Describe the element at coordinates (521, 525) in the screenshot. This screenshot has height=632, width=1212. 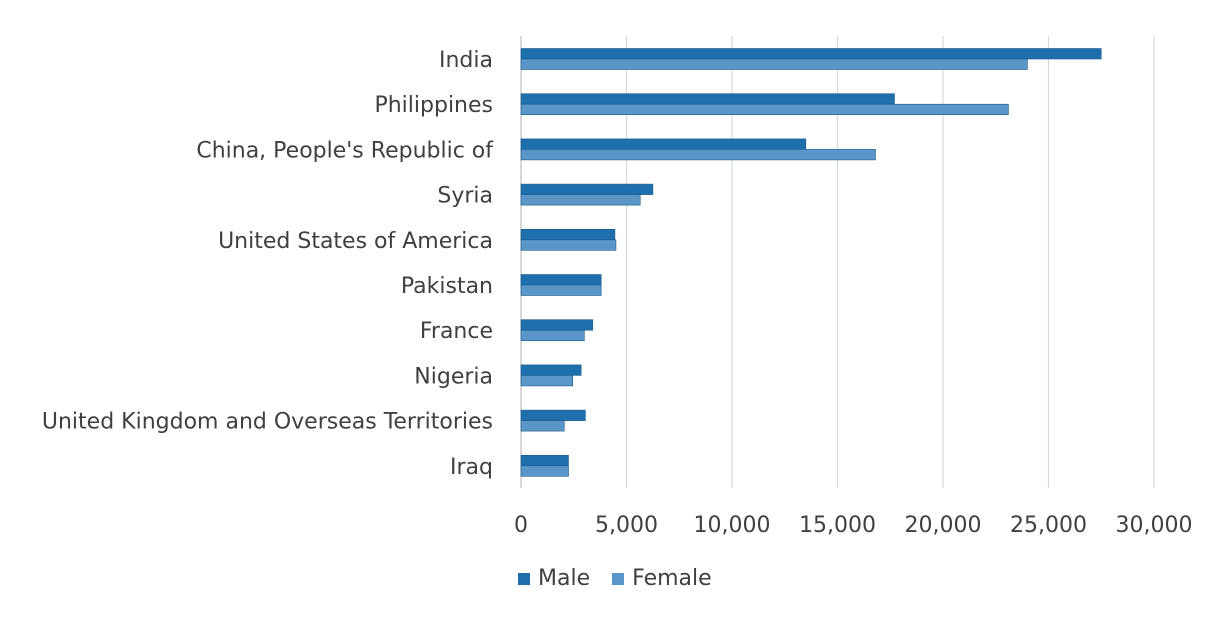
I see `x-tick-label: 0` at that location.